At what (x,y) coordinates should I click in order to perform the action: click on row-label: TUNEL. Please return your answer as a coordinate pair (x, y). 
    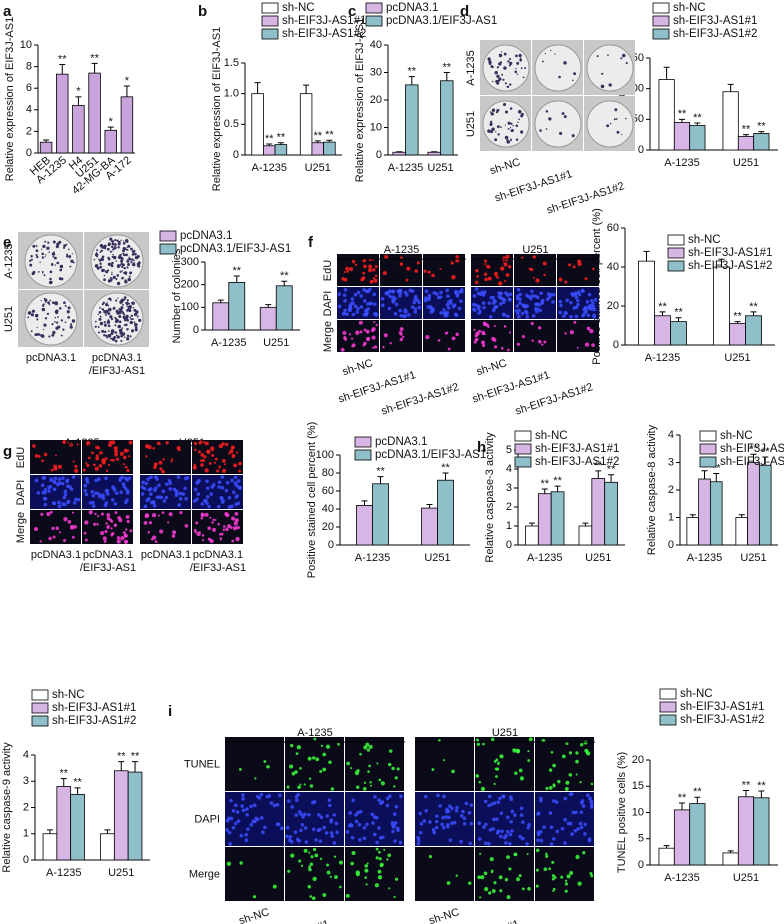
    Looking at the image, I should click on (202, 764).